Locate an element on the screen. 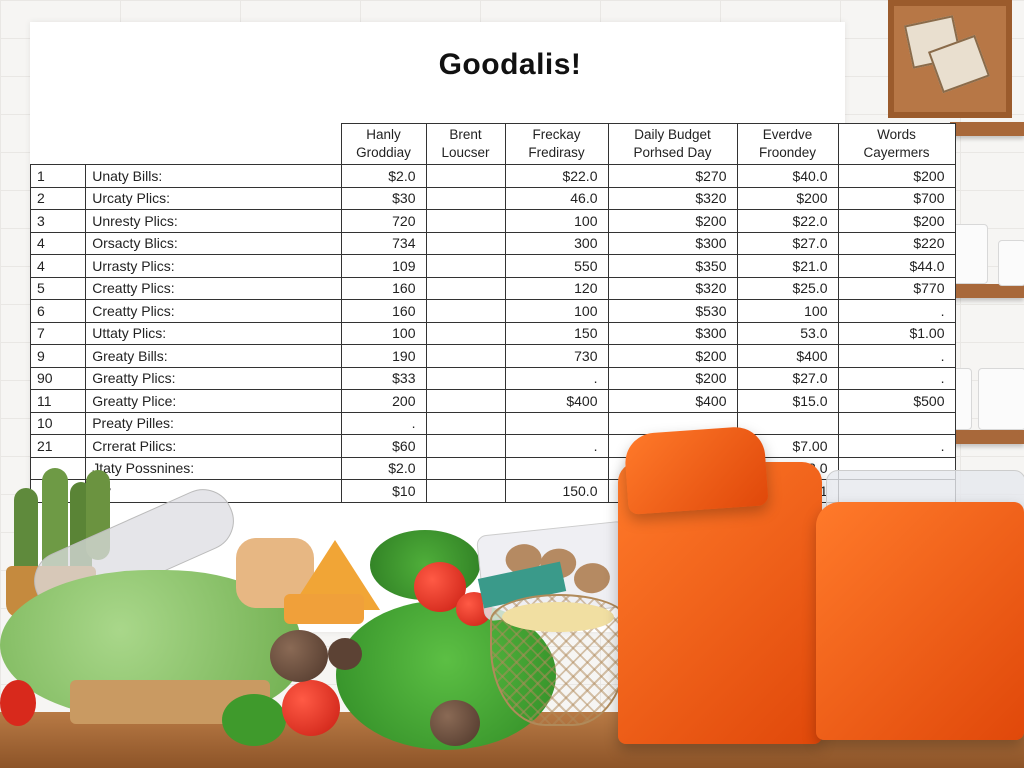 This screenshot has width=1024, height=768. row-number: 1 is located at coordinates (58, 176).